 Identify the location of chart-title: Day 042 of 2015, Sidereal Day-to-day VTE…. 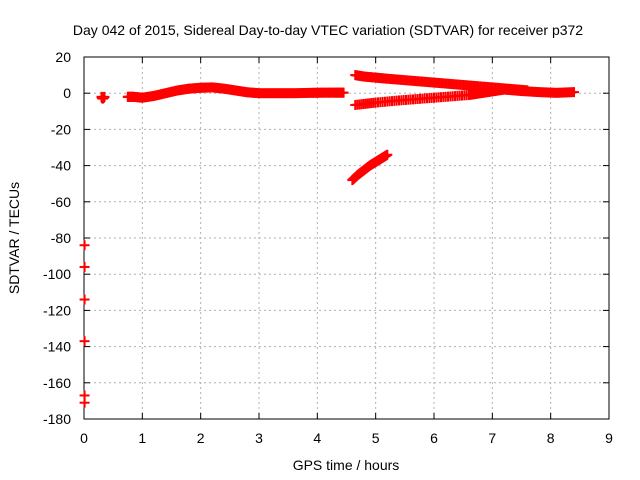
(328, 30).